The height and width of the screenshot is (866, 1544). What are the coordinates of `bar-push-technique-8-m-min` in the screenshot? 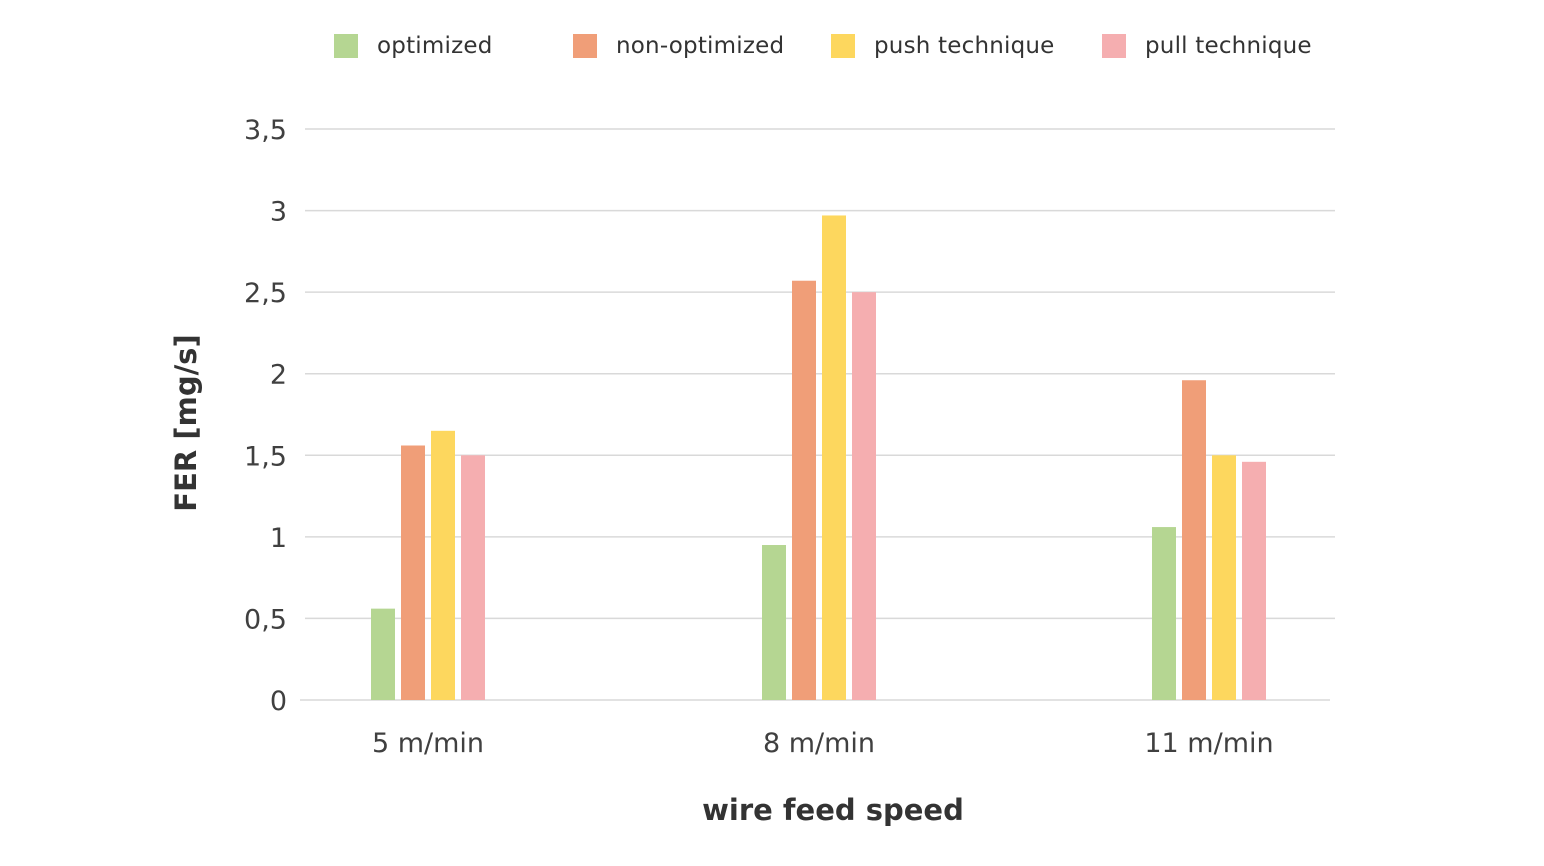 It's located at (834, 458).